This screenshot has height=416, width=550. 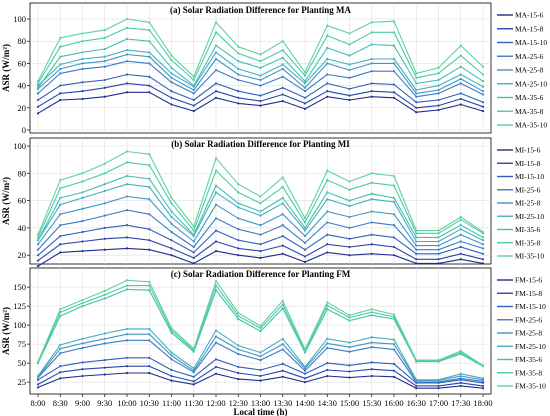 I want to click on legend-entry: FM-15-6, so click(x=528, y=280).